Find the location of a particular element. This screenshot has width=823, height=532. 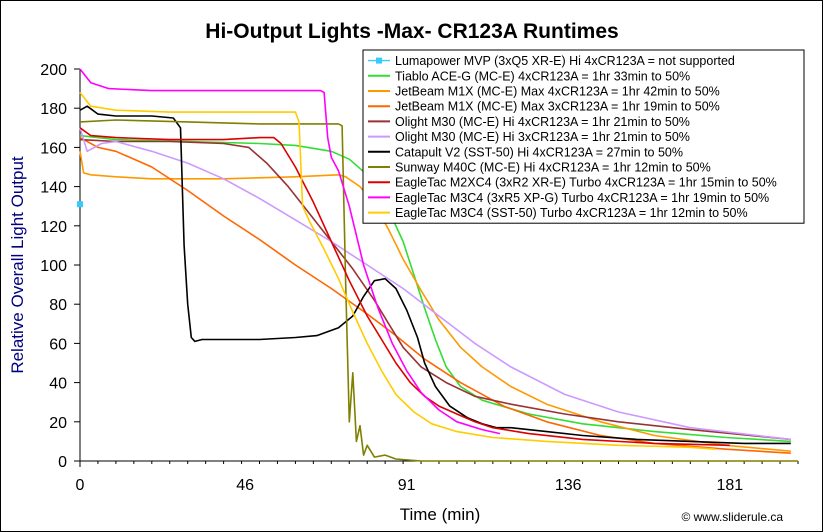

y-tick-label: 160 is located at coordinates (53, 148).